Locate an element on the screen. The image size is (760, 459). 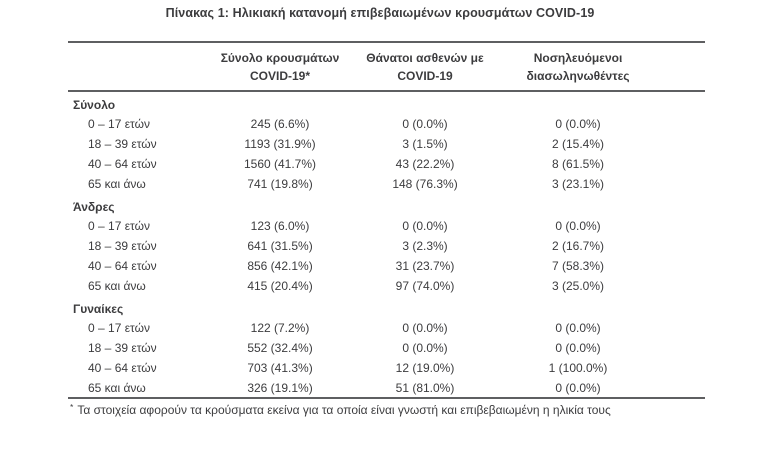
table-row: 0 – 17 ετών 245 (6.6%) 0 (0.0%) 0 (0.0%) is located at coordinates (386, 124).